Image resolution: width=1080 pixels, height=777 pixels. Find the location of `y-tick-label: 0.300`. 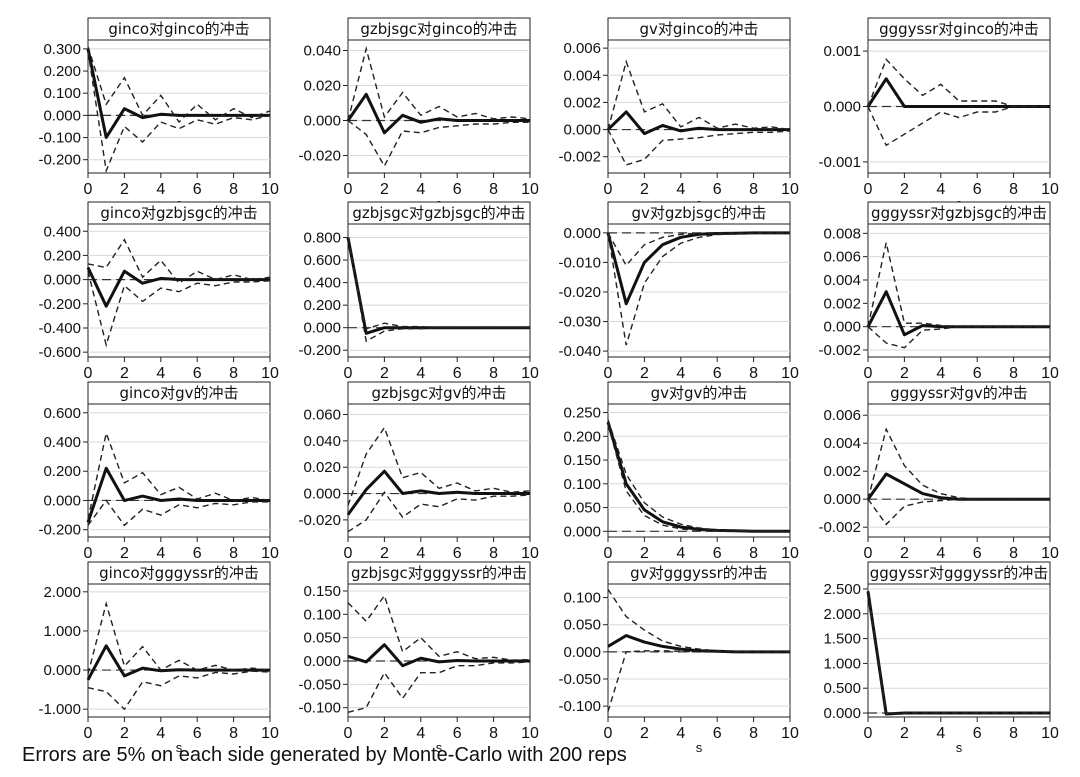

y-tick-label: 0.300 is located at coordinates (62, 49).